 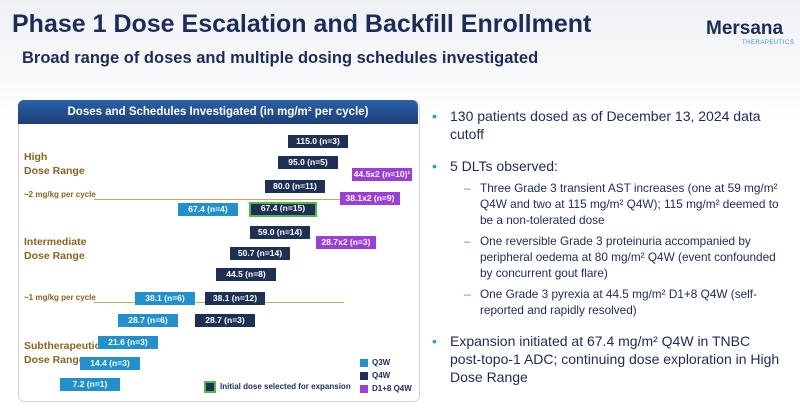 I want to click on legend-label: Initial dose selected for expansion, so click(x=285, y=386).